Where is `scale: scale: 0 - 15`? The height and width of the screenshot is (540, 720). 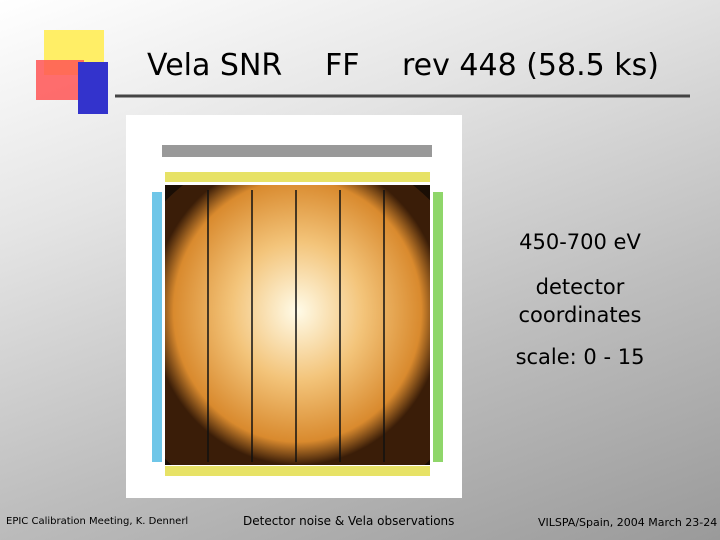
scale: scale: 0 - 15 is located at coordinates (580, 357).